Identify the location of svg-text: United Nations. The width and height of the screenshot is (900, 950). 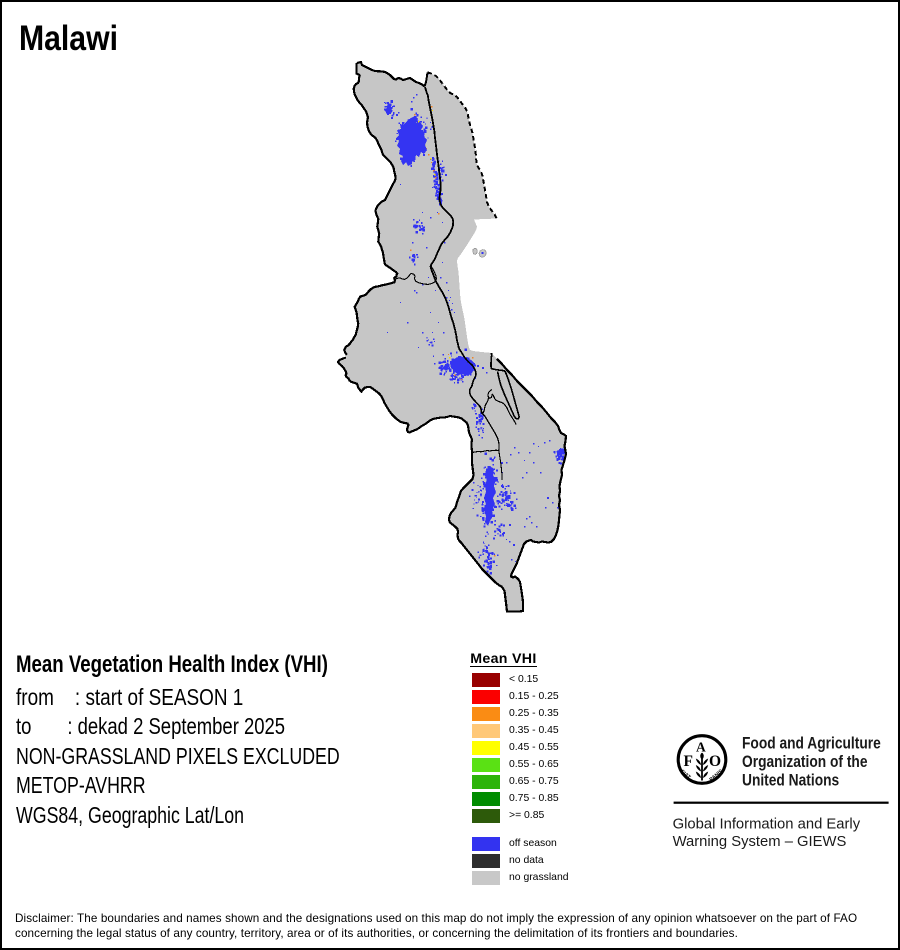
(790, 780).